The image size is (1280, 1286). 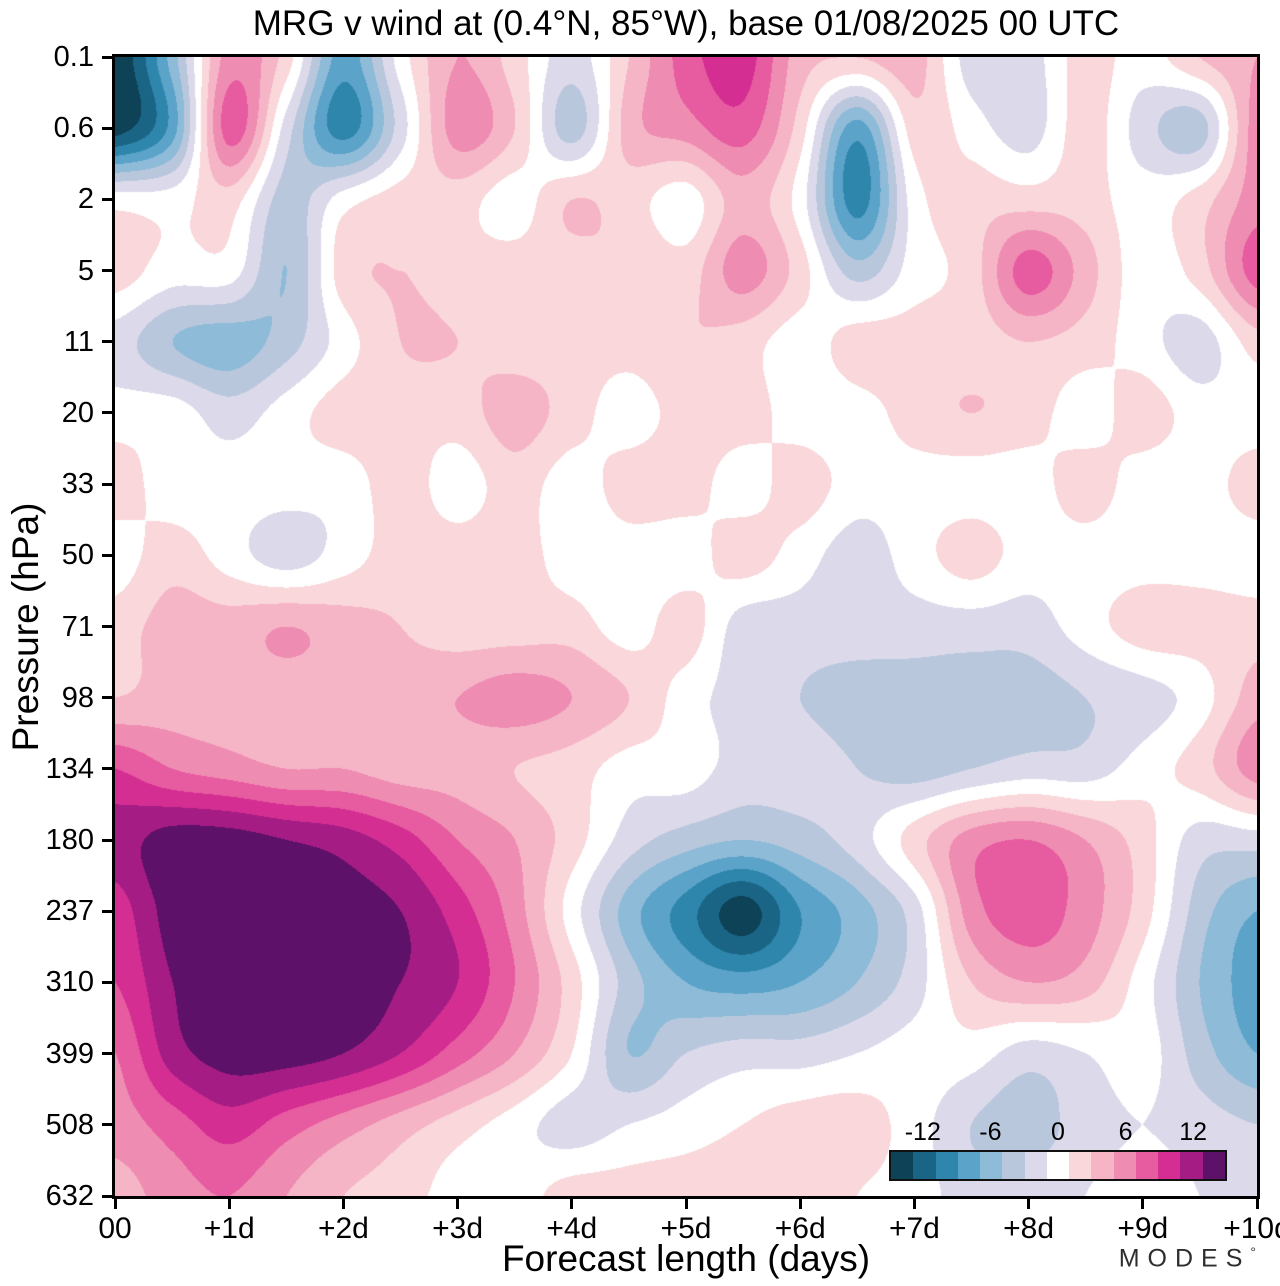 I want to click on y-tick-label: 508, so click(x=69, y=1124).